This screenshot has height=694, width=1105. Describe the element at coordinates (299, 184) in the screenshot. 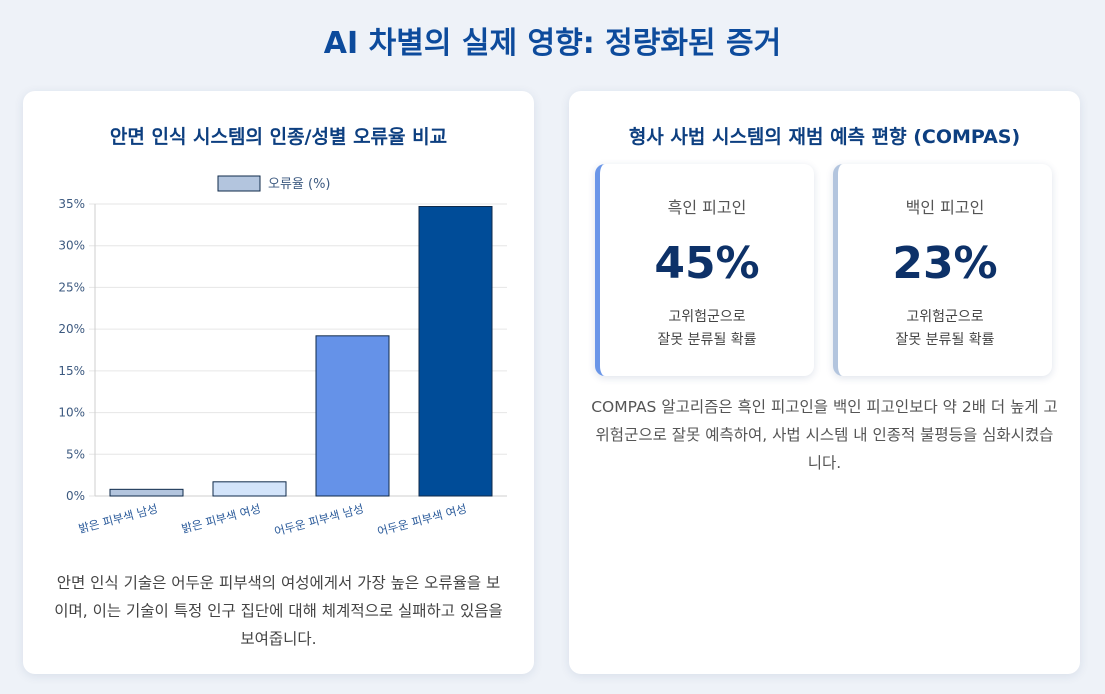

I see `legend-label: 오류율 (%)` at that location.